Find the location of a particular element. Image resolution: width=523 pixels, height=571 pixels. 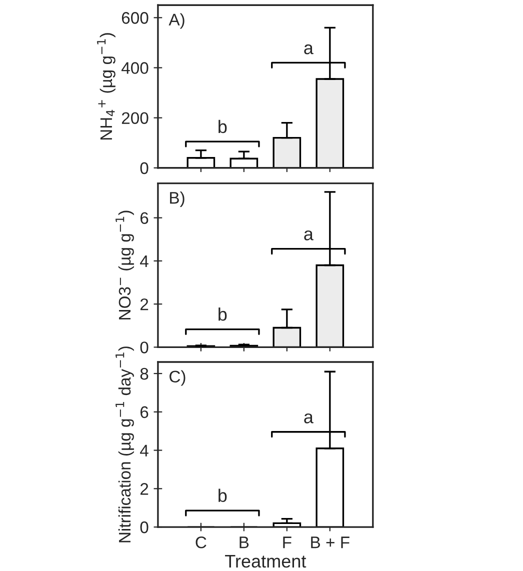

annotation: B) is located at coordinates (177, 199).